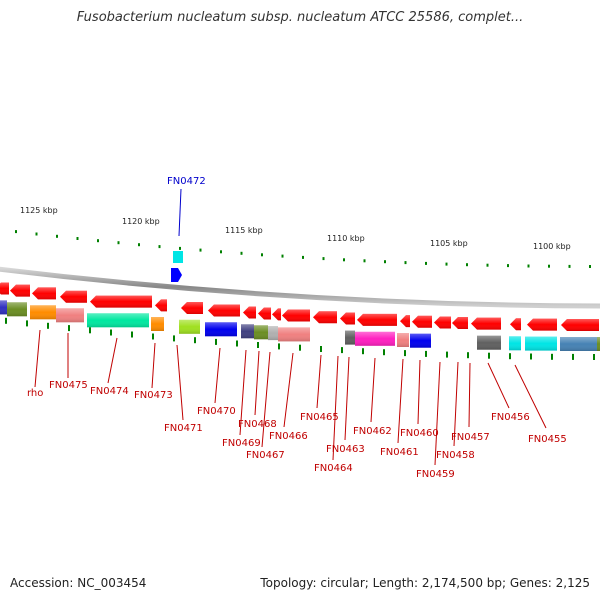 This screenshot has width=600, height=600. What do you see at coordinates (419, 433) in the screenshot?
I see `gene-label-FN0460: FN0460` at bounding box center [419, 433].